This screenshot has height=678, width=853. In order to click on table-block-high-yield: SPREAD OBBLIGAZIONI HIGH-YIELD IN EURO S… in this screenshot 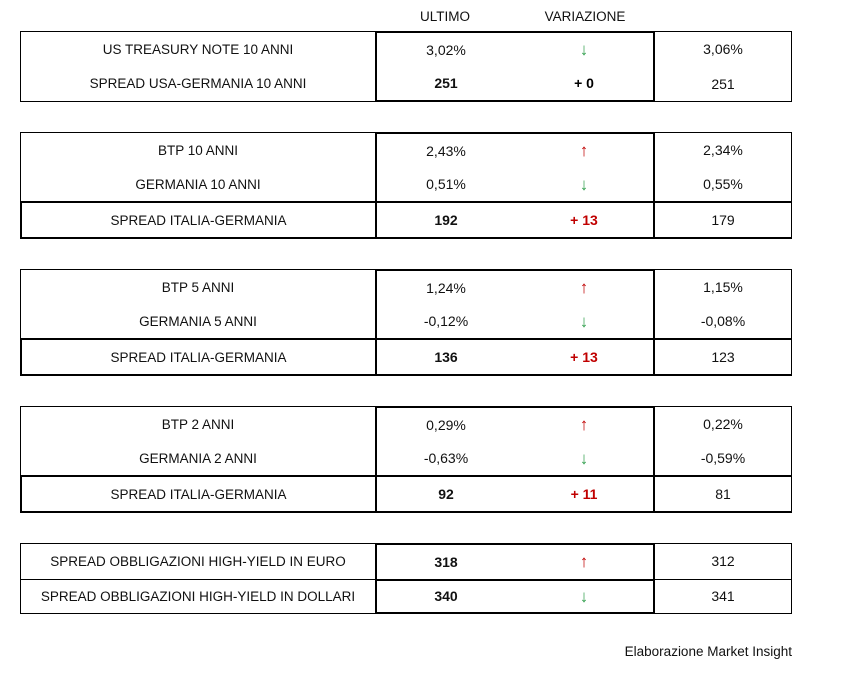, I will do `click(406, 578)`.